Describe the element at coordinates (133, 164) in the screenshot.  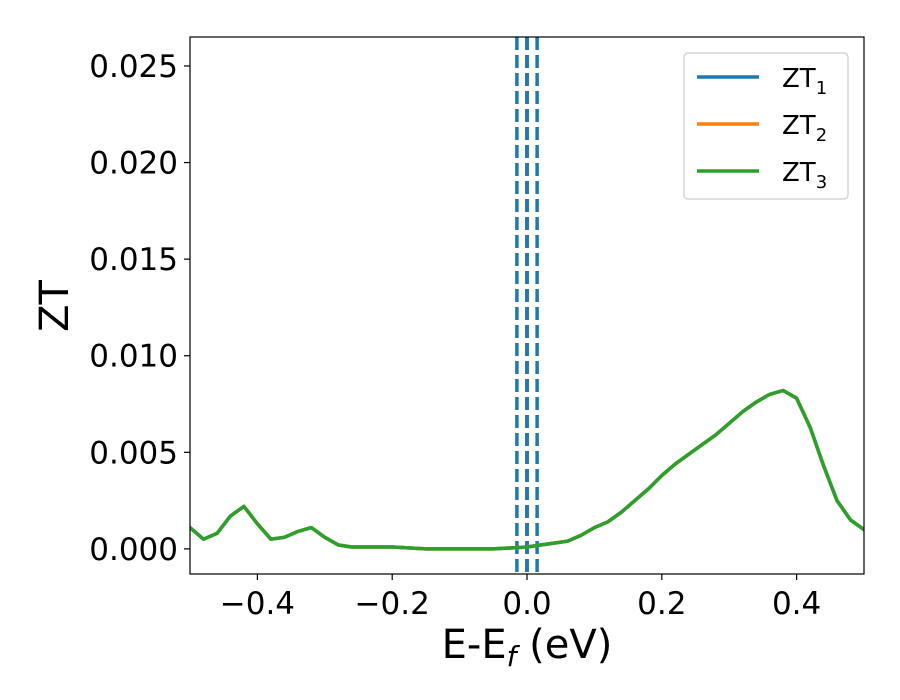
I see `y-tick-label: 0.020` at that location.